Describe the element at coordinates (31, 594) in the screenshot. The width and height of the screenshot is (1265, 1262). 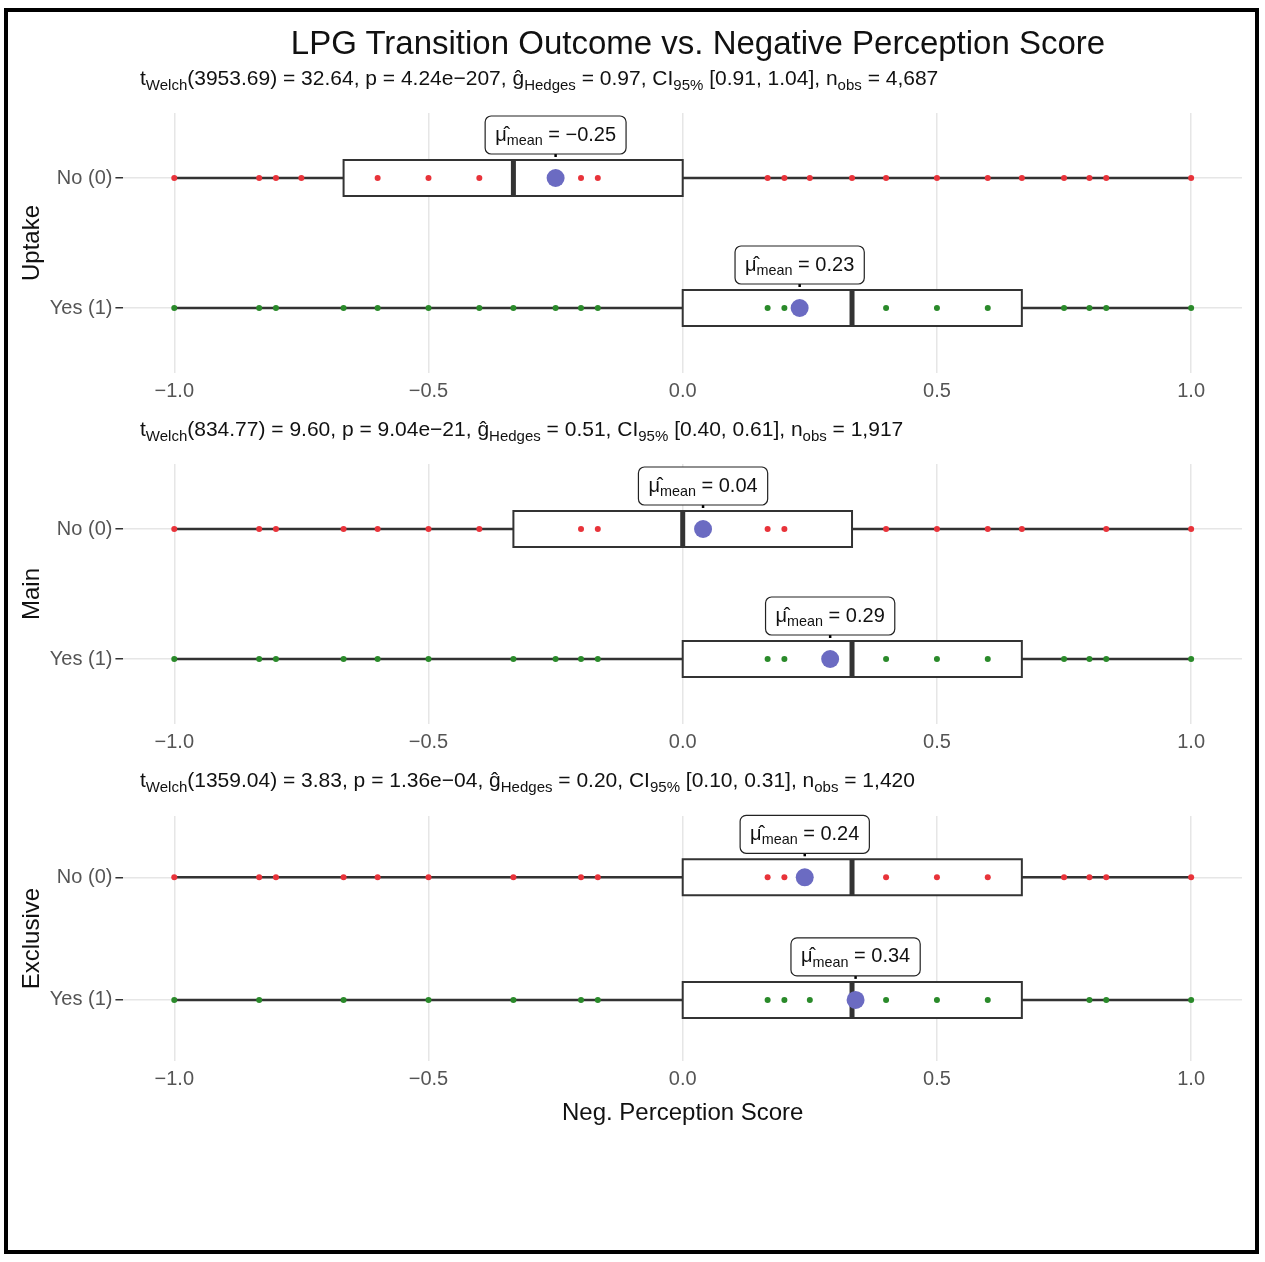
I see `y-axis-title: Main` at that location.